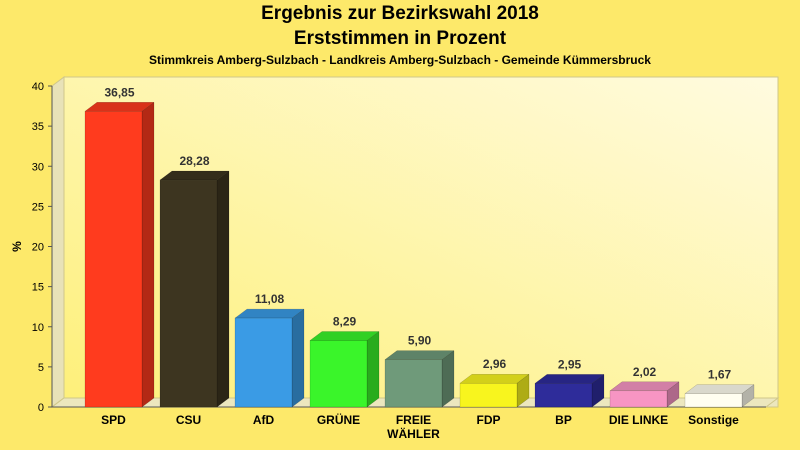 This screenshot has height=450, width=800. I want to click on y-tick-label: 15, so click(38, 288).